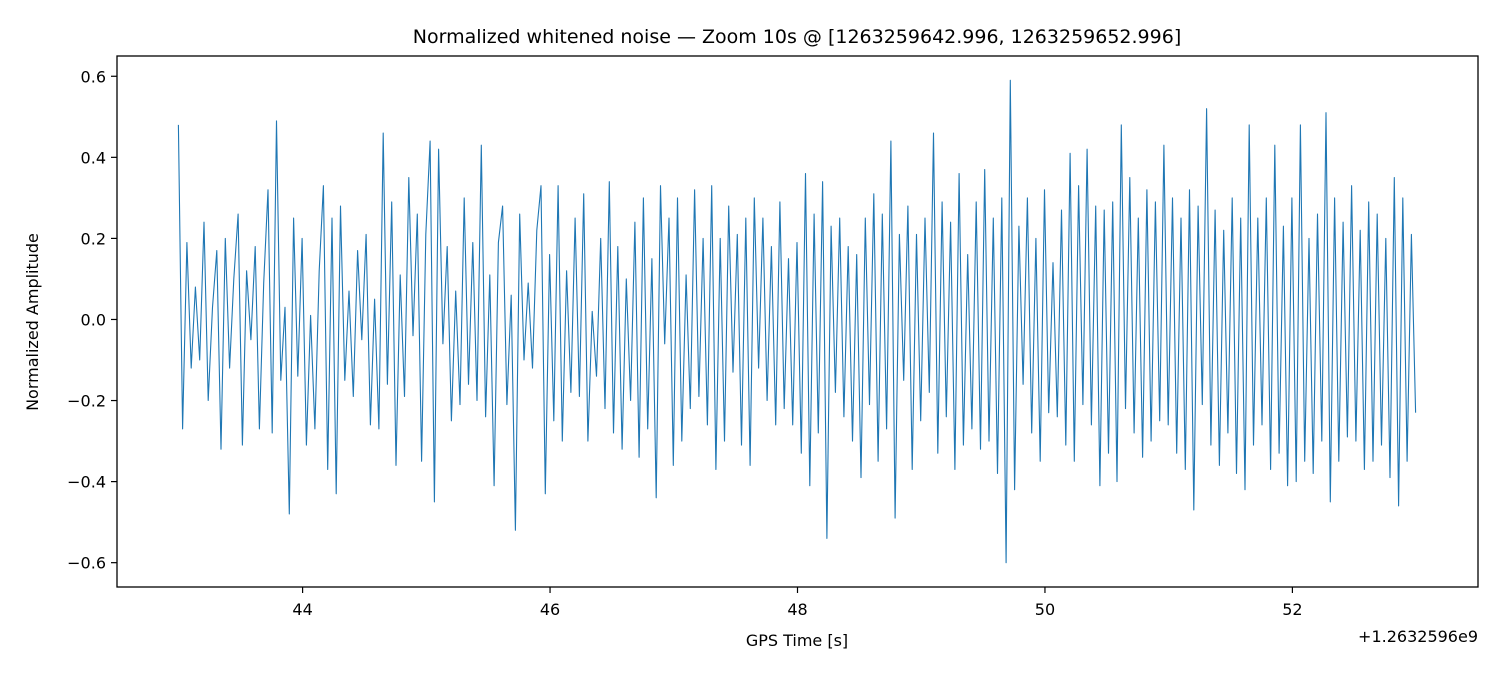  I want to click on x-axis: 44 46 48 50 52, so click(797, 603).